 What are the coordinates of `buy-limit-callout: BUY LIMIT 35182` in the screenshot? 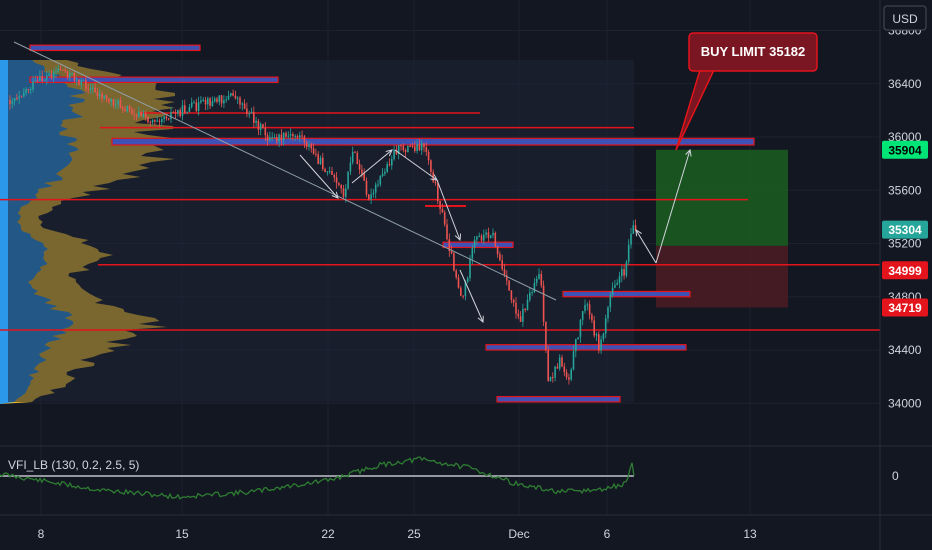 It's located at (746, 91).